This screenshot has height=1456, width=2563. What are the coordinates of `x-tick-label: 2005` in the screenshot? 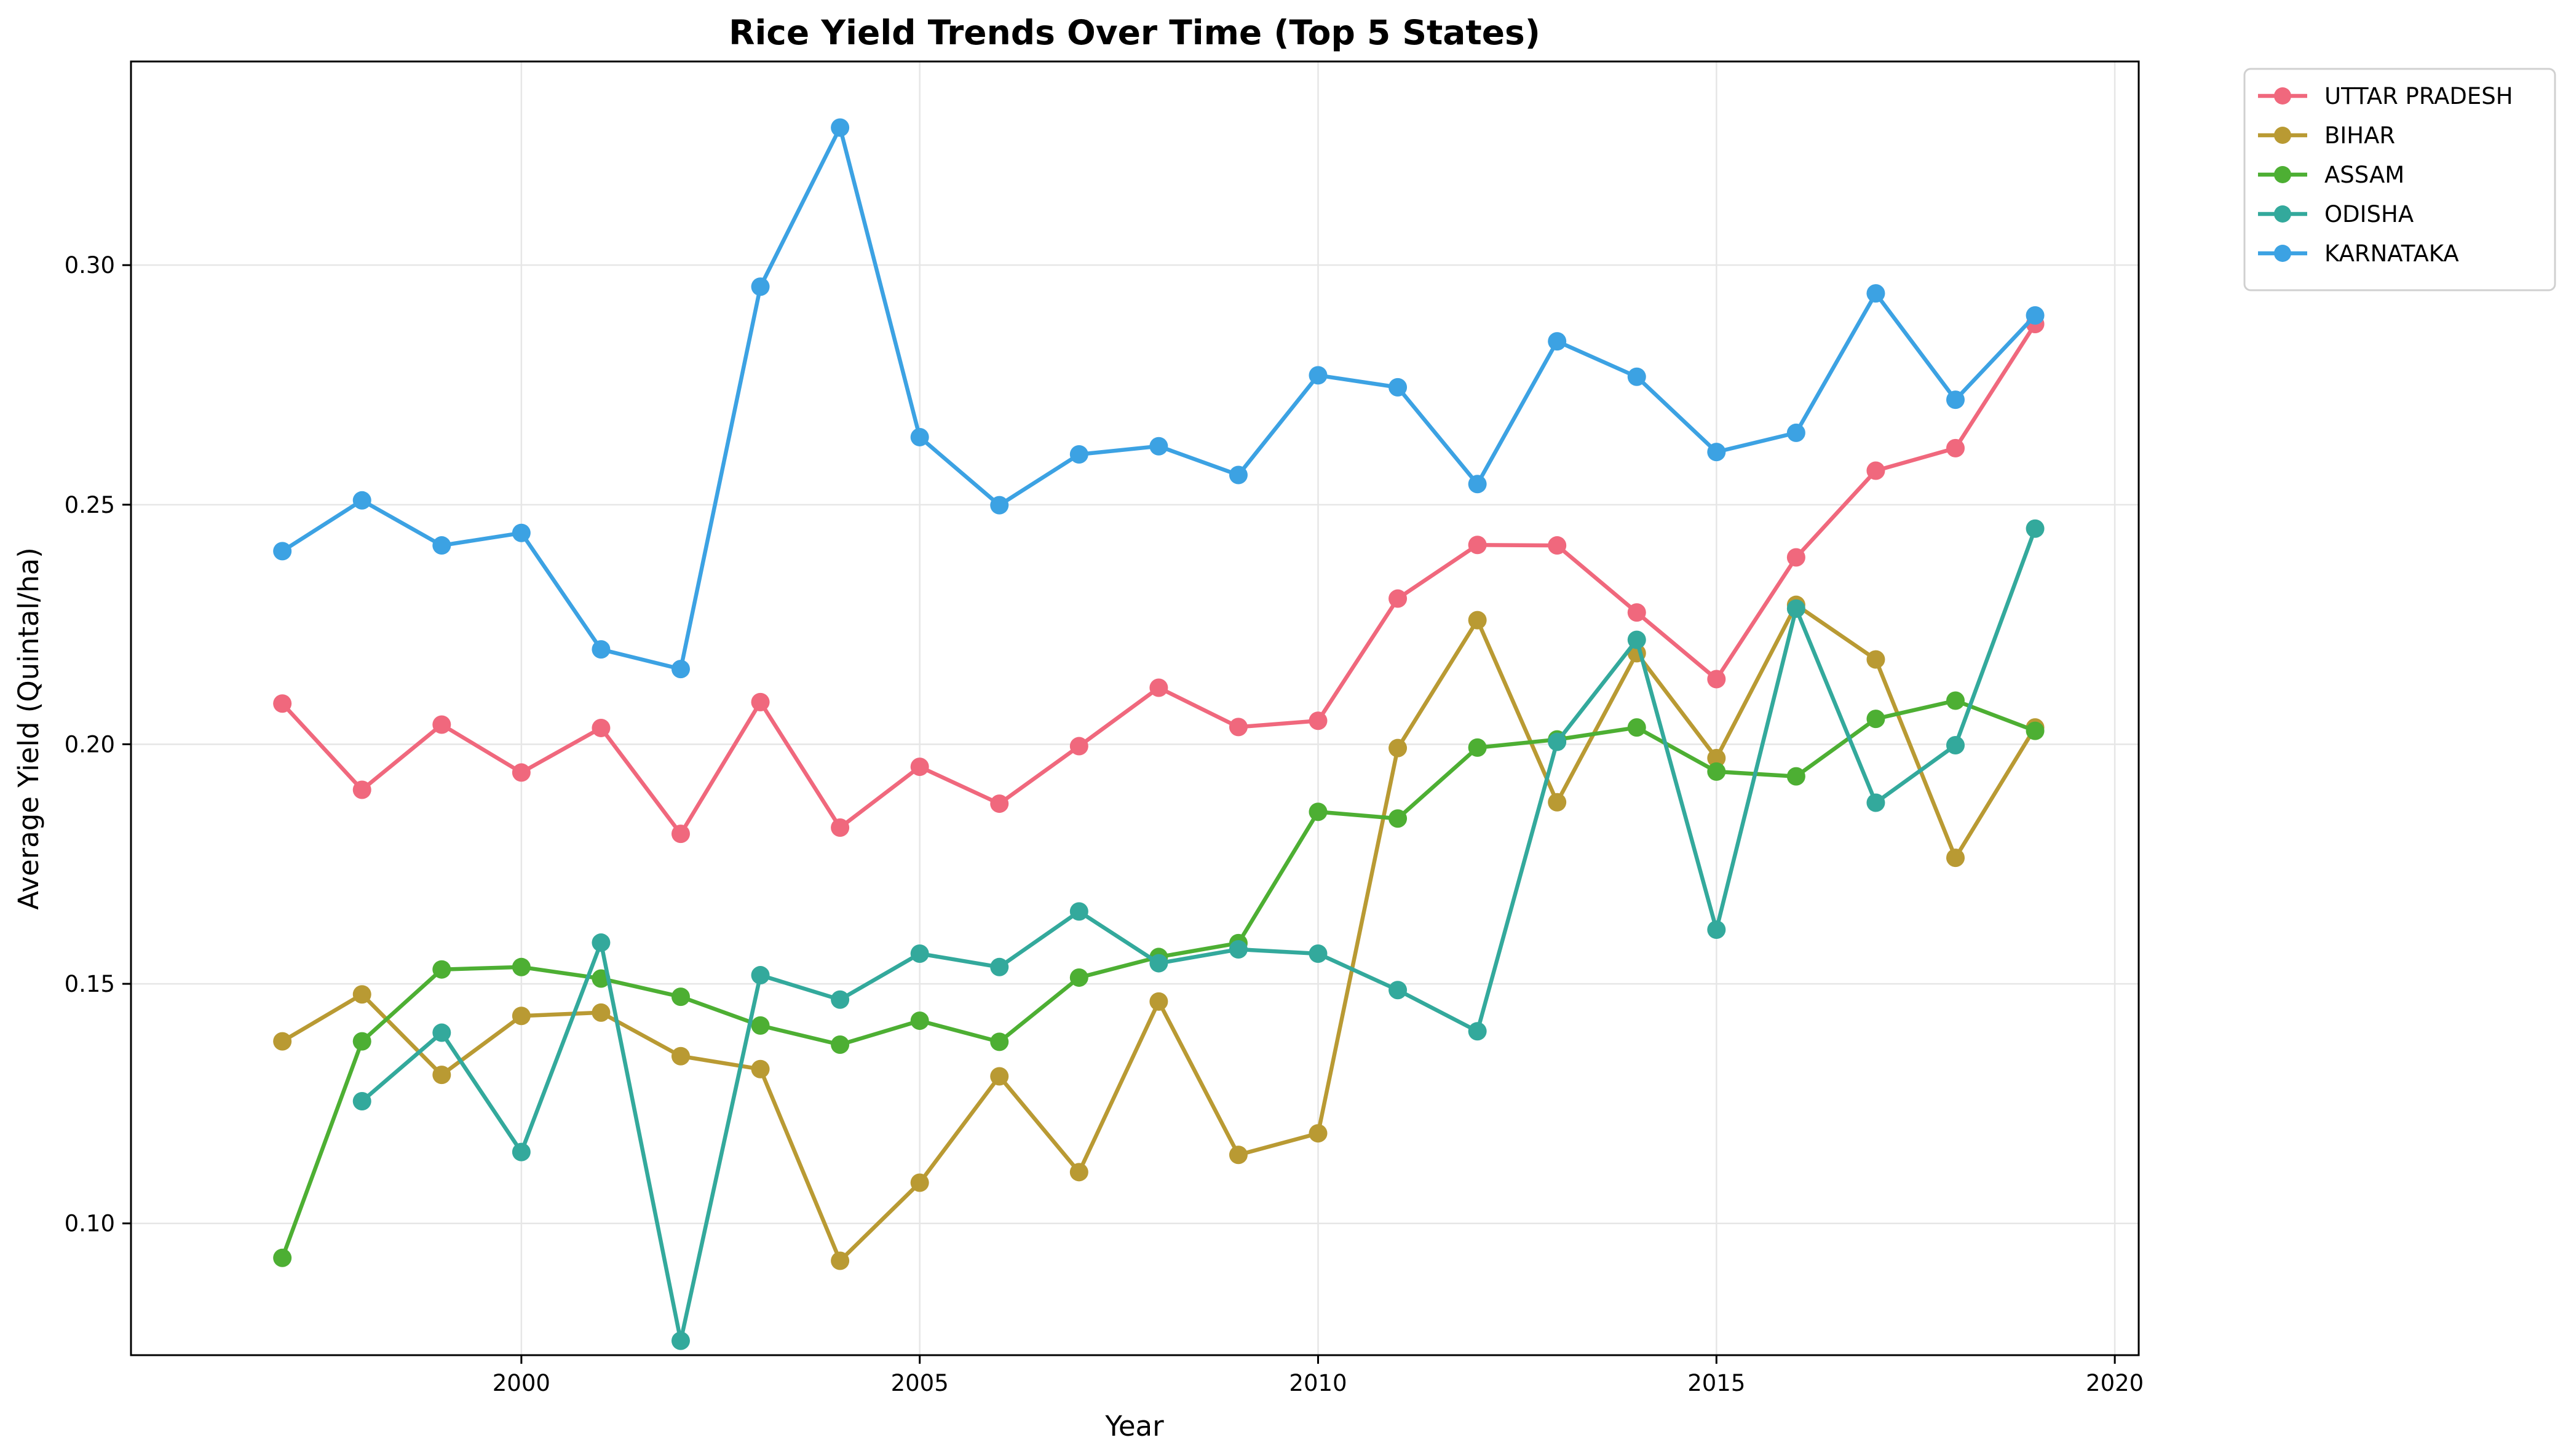 It's located at (920, 1383).